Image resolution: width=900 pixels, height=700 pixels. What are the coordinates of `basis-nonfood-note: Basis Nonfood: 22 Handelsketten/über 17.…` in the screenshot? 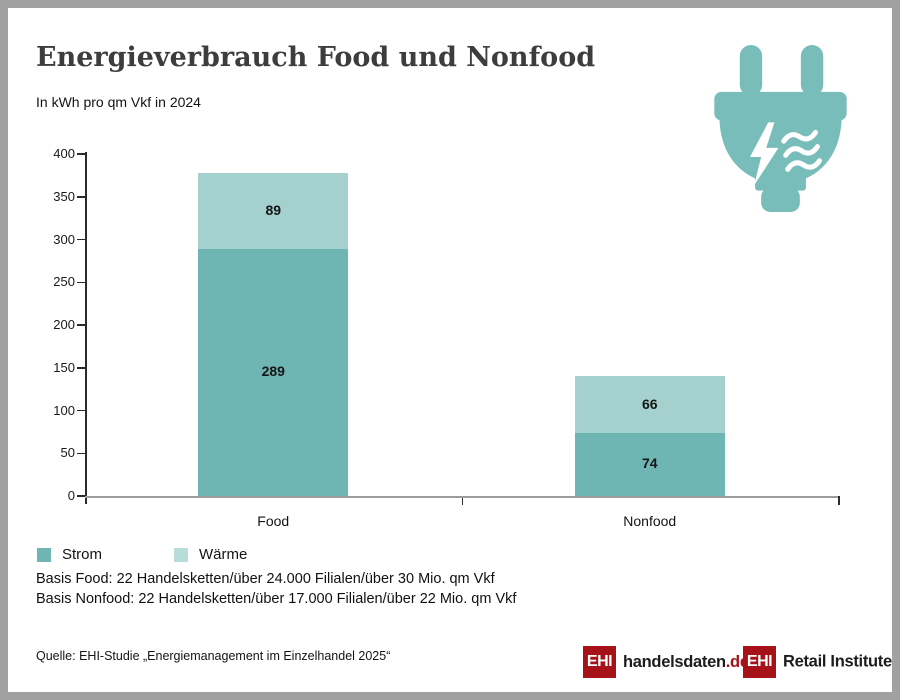 It's located at (276, 598).